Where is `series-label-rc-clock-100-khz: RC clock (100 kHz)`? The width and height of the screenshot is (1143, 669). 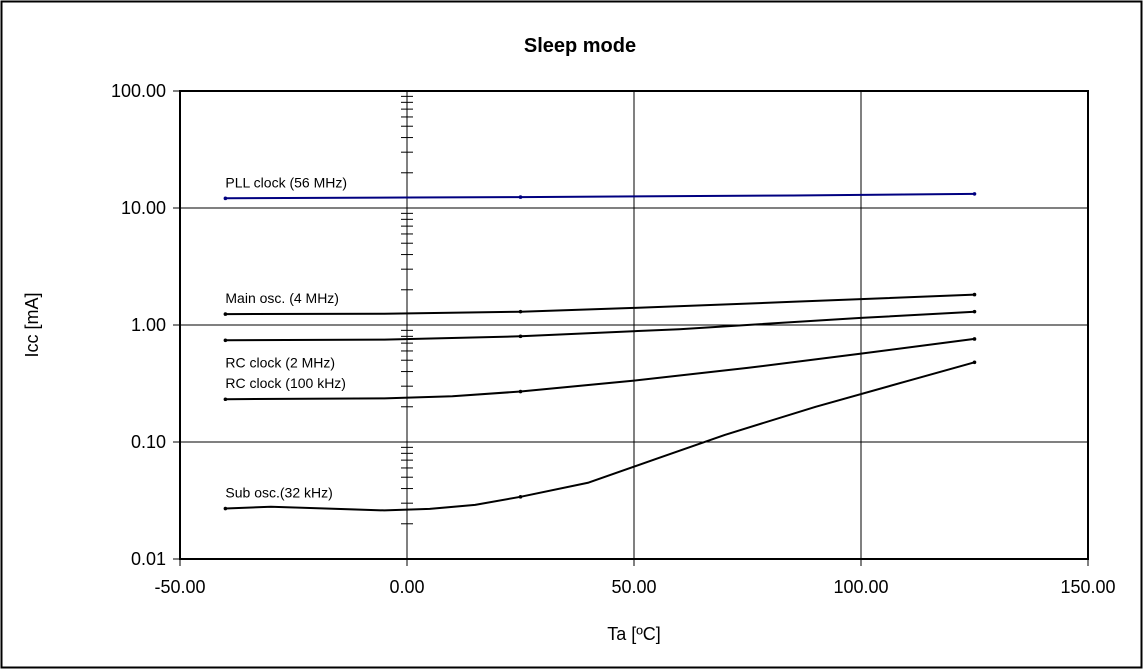
series-label-rc-clock-100-khz: RC clock (100 kHz) is located at coordinates (285, 383).